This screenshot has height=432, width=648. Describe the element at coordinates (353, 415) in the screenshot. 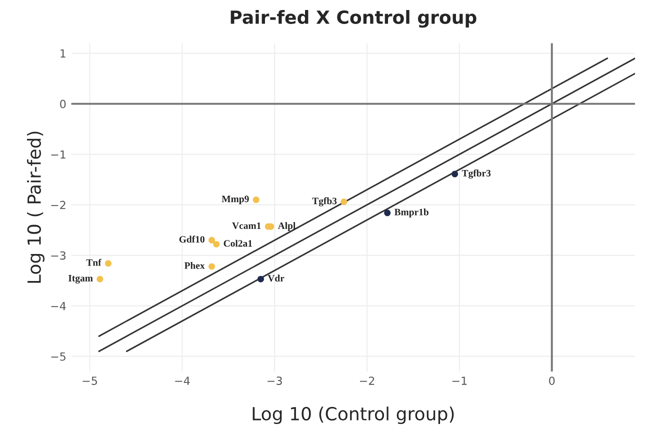

I see `x-axis-title: Log 10 (Control group)` at that location.